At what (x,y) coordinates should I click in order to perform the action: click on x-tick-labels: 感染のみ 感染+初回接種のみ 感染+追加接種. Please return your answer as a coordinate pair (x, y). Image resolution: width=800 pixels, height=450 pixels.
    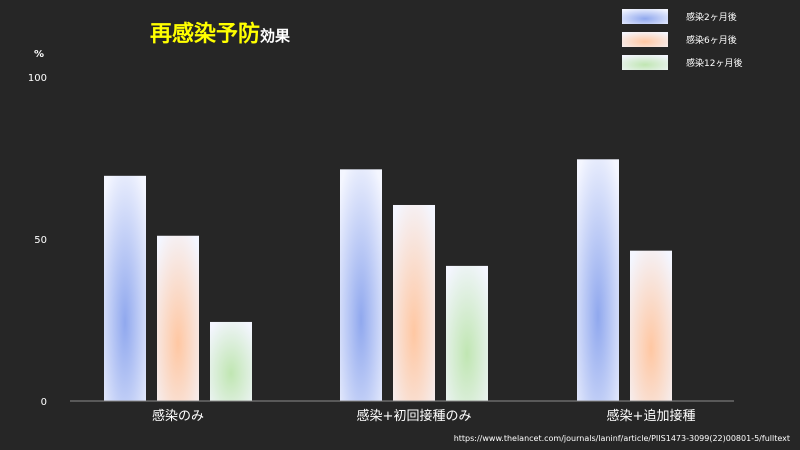
    Looking at the image, I should click on (423, 416).